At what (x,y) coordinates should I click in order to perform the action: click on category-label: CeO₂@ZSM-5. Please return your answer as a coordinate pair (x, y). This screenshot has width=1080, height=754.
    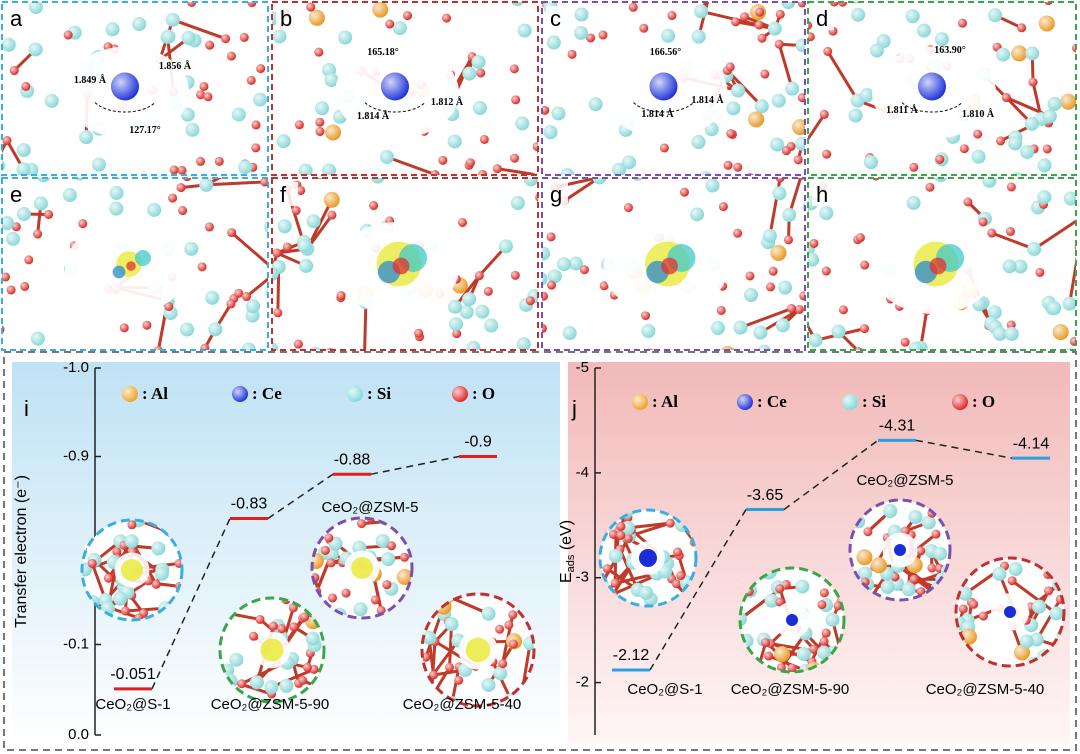
    Looking at the image, I should click on (905, 480).